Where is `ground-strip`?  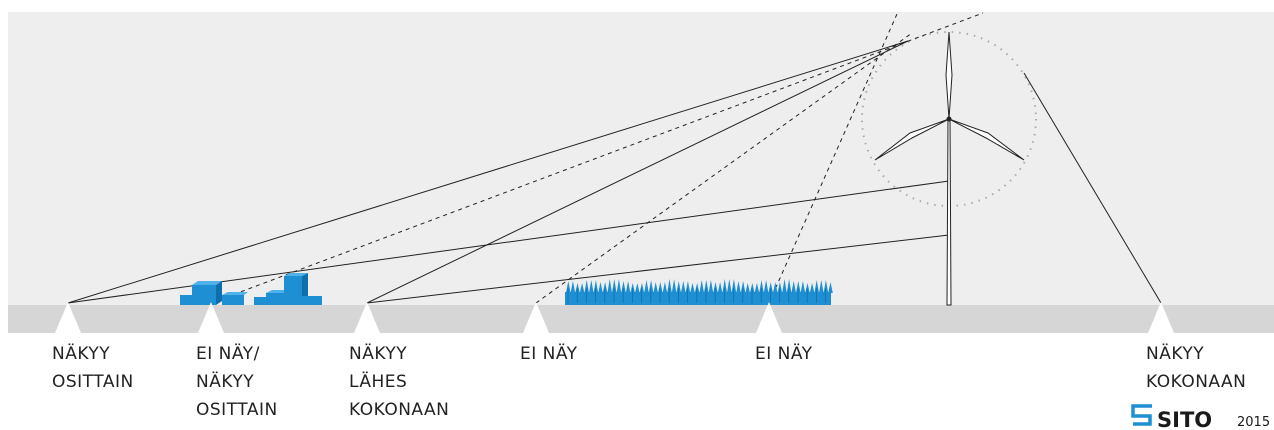 ground-strip is located at coordinates (641, 319).